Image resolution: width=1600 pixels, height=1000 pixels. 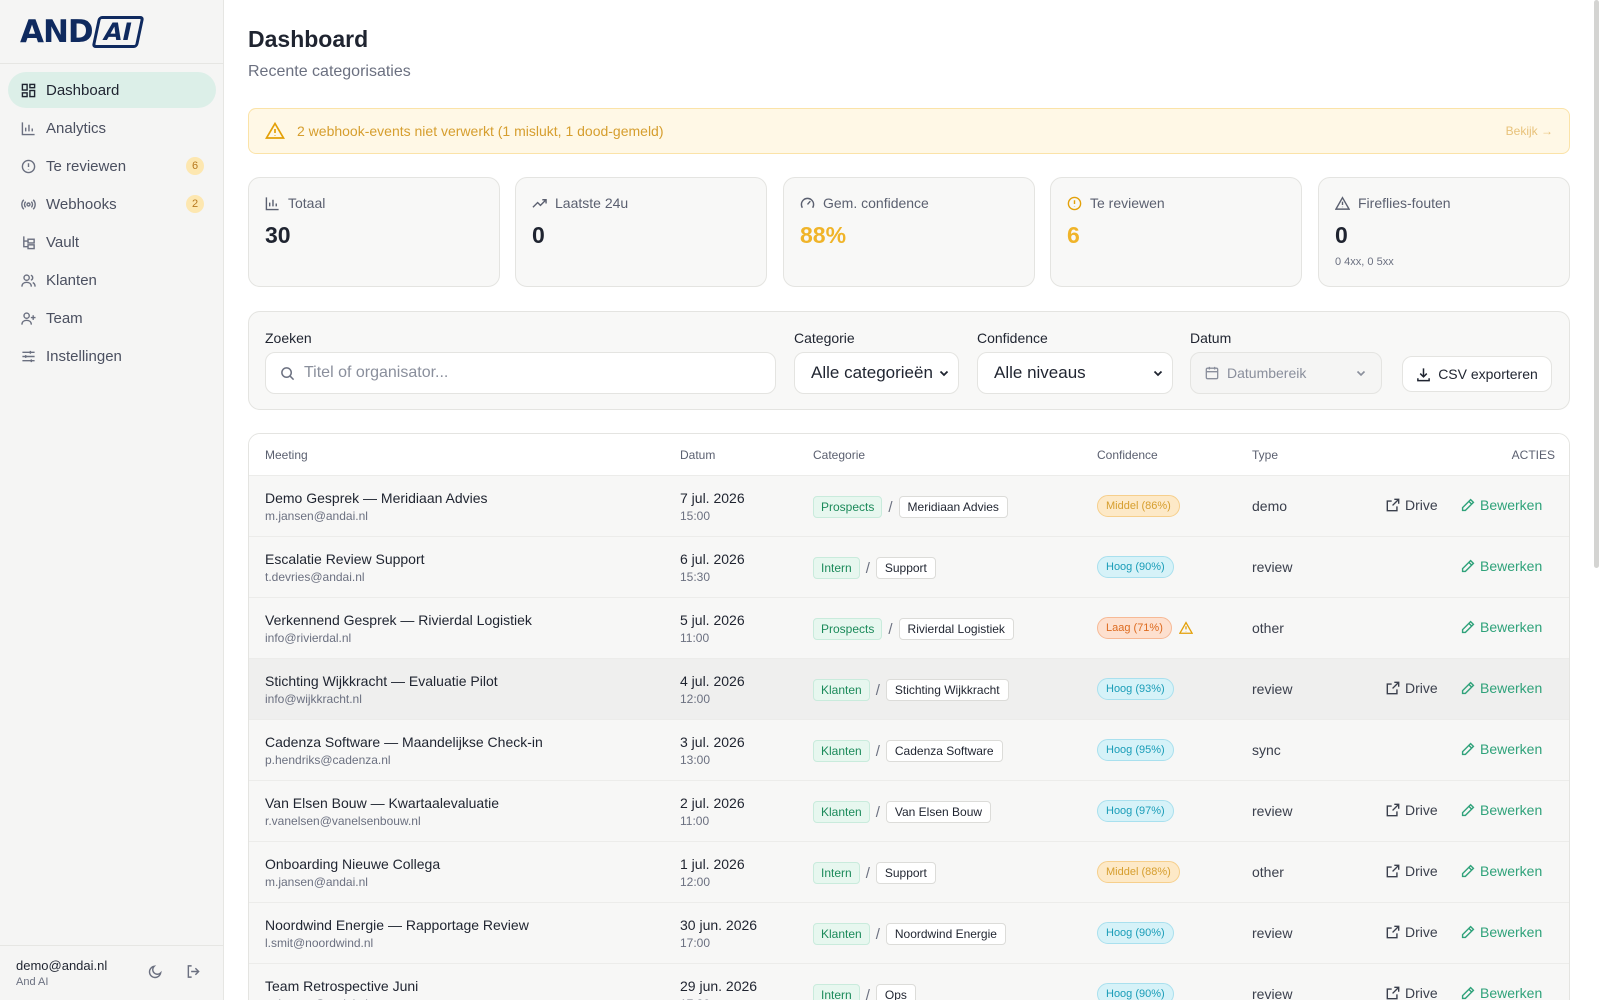 I want to click on stat-label-text: Gem. confidence, so click(x=876, y=203).